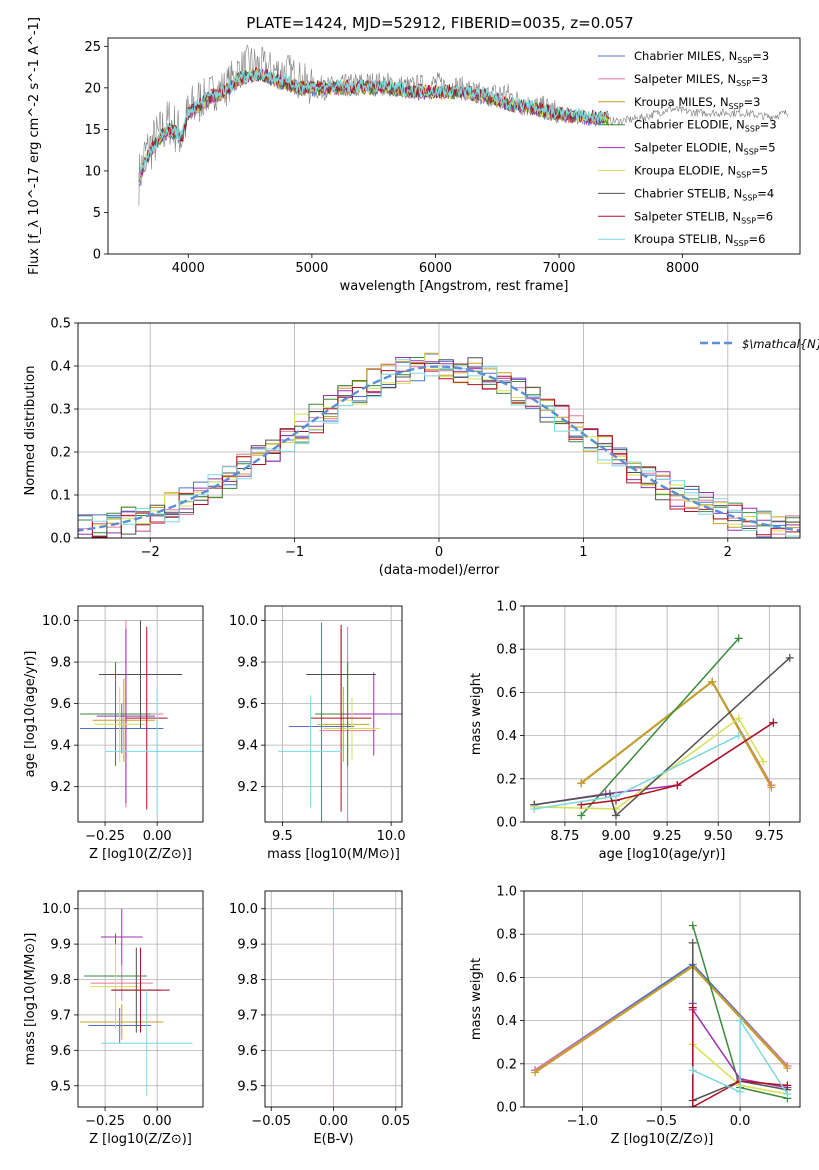 The image size is (819, 1170). Describe the element at coordinates (769, 836) in the screenshot. I see `tick-label-x: 9.75` at that location.